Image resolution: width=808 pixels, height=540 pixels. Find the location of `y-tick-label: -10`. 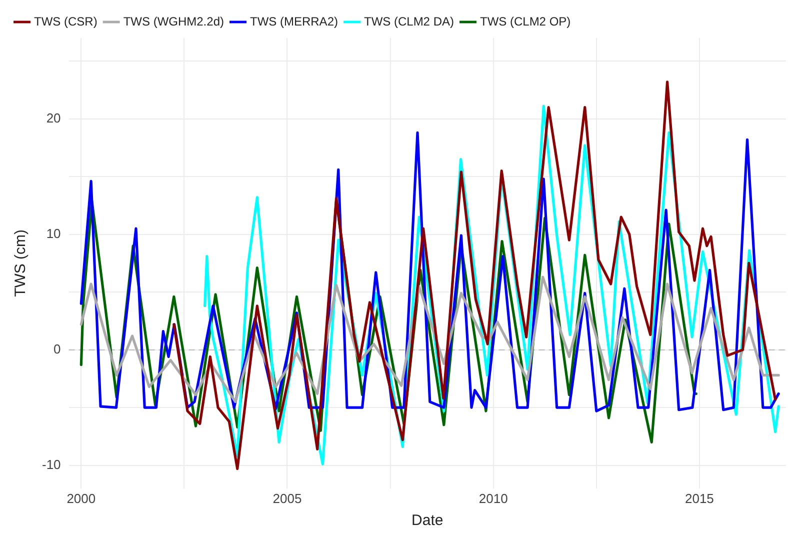

y-tick-label: -10 is located at coordinates (51, 464).